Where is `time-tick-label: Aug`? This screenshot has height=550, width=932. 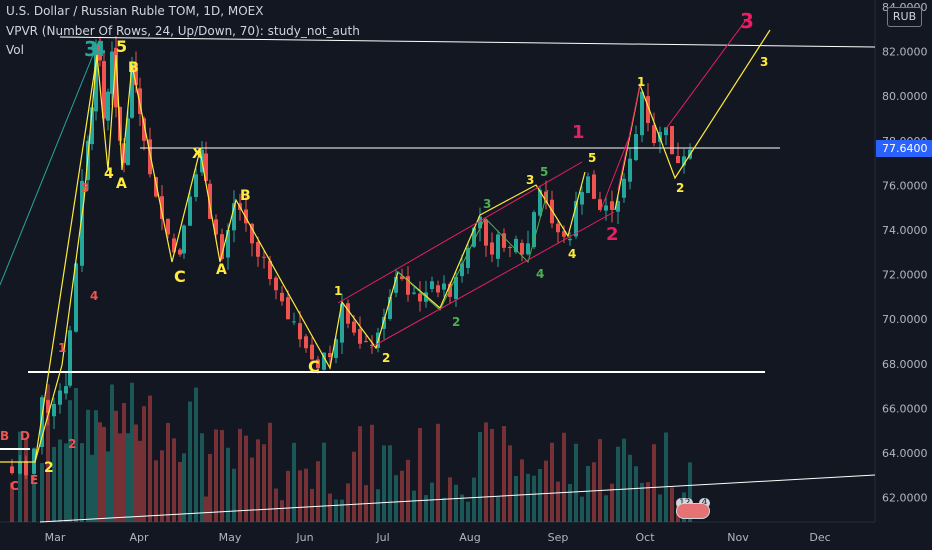 time-tick-label: Aug is located at coordinates (469, 537).